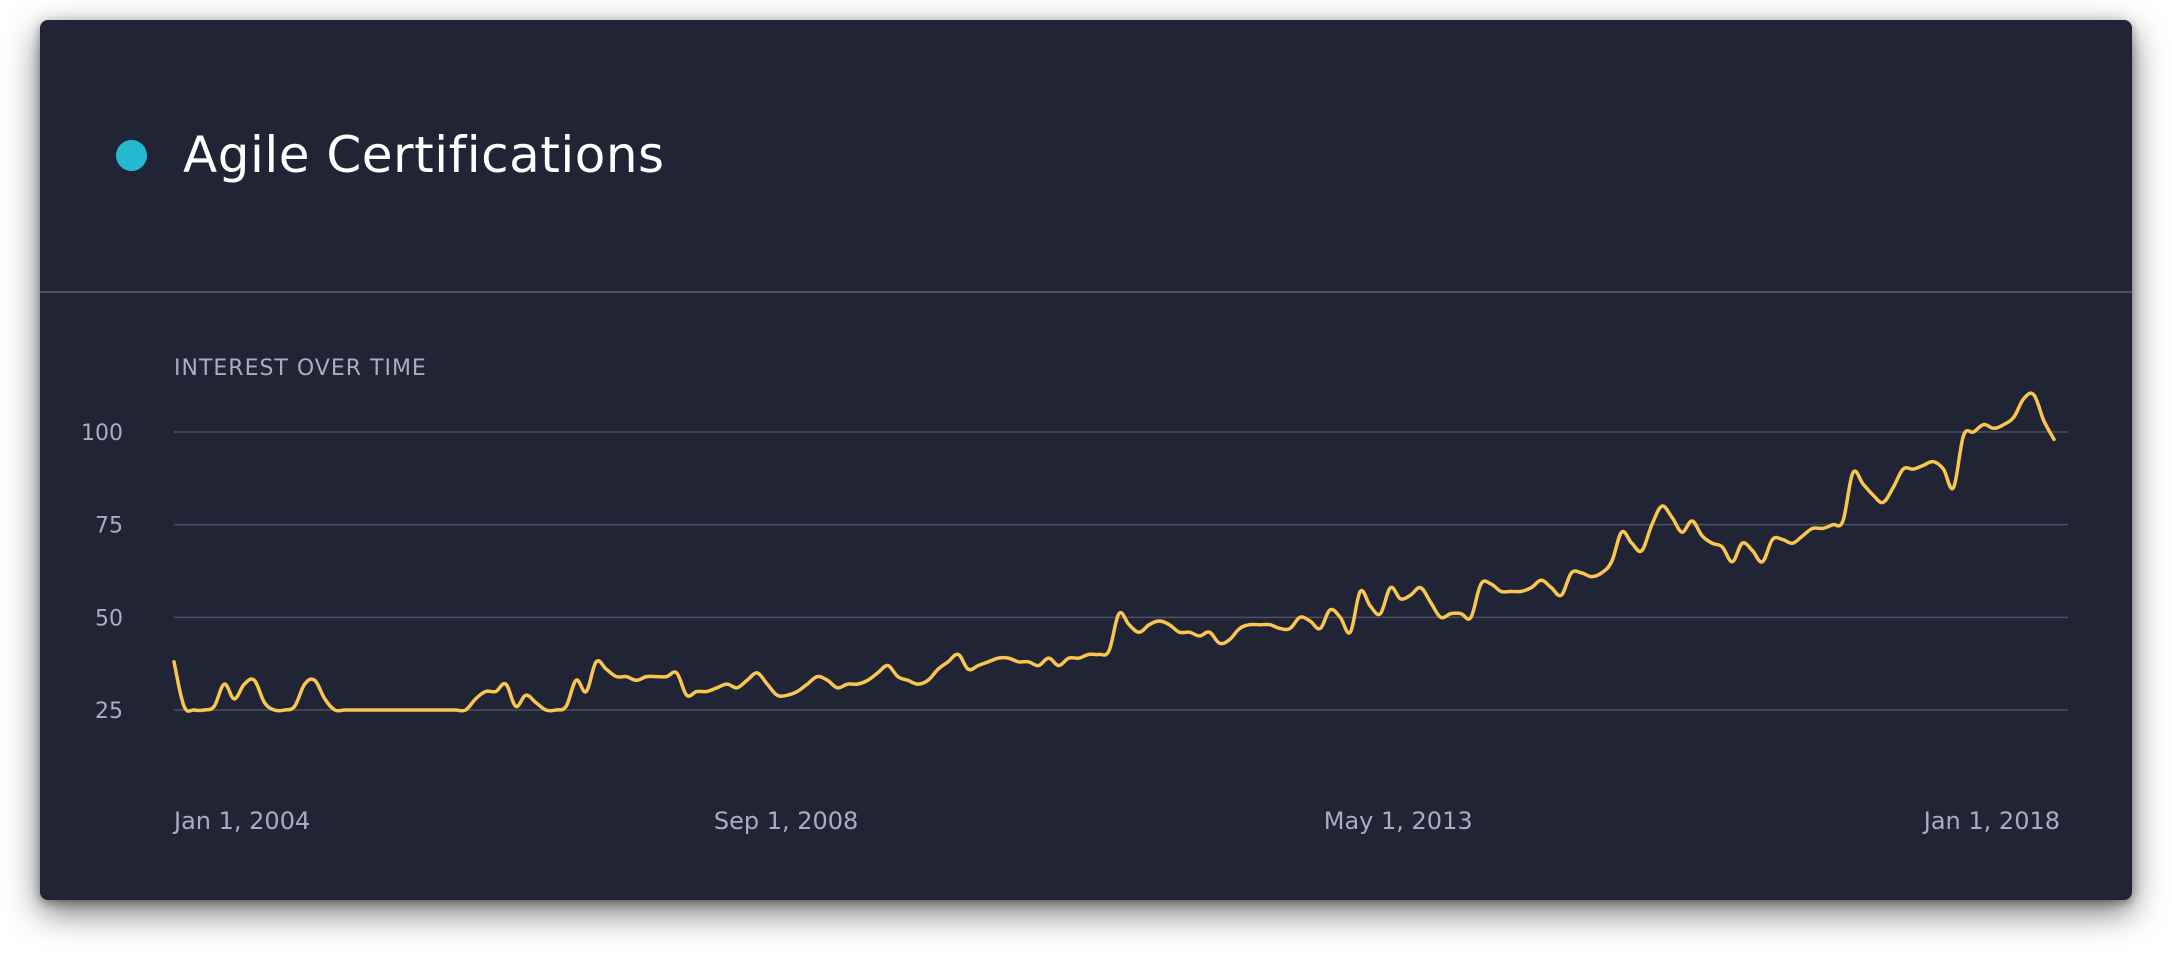  What do you see at coordinates (786, 821) in the screenshot?
I see `x-tick-label: Sep 1, 2008` at bounding box center [786, 821].